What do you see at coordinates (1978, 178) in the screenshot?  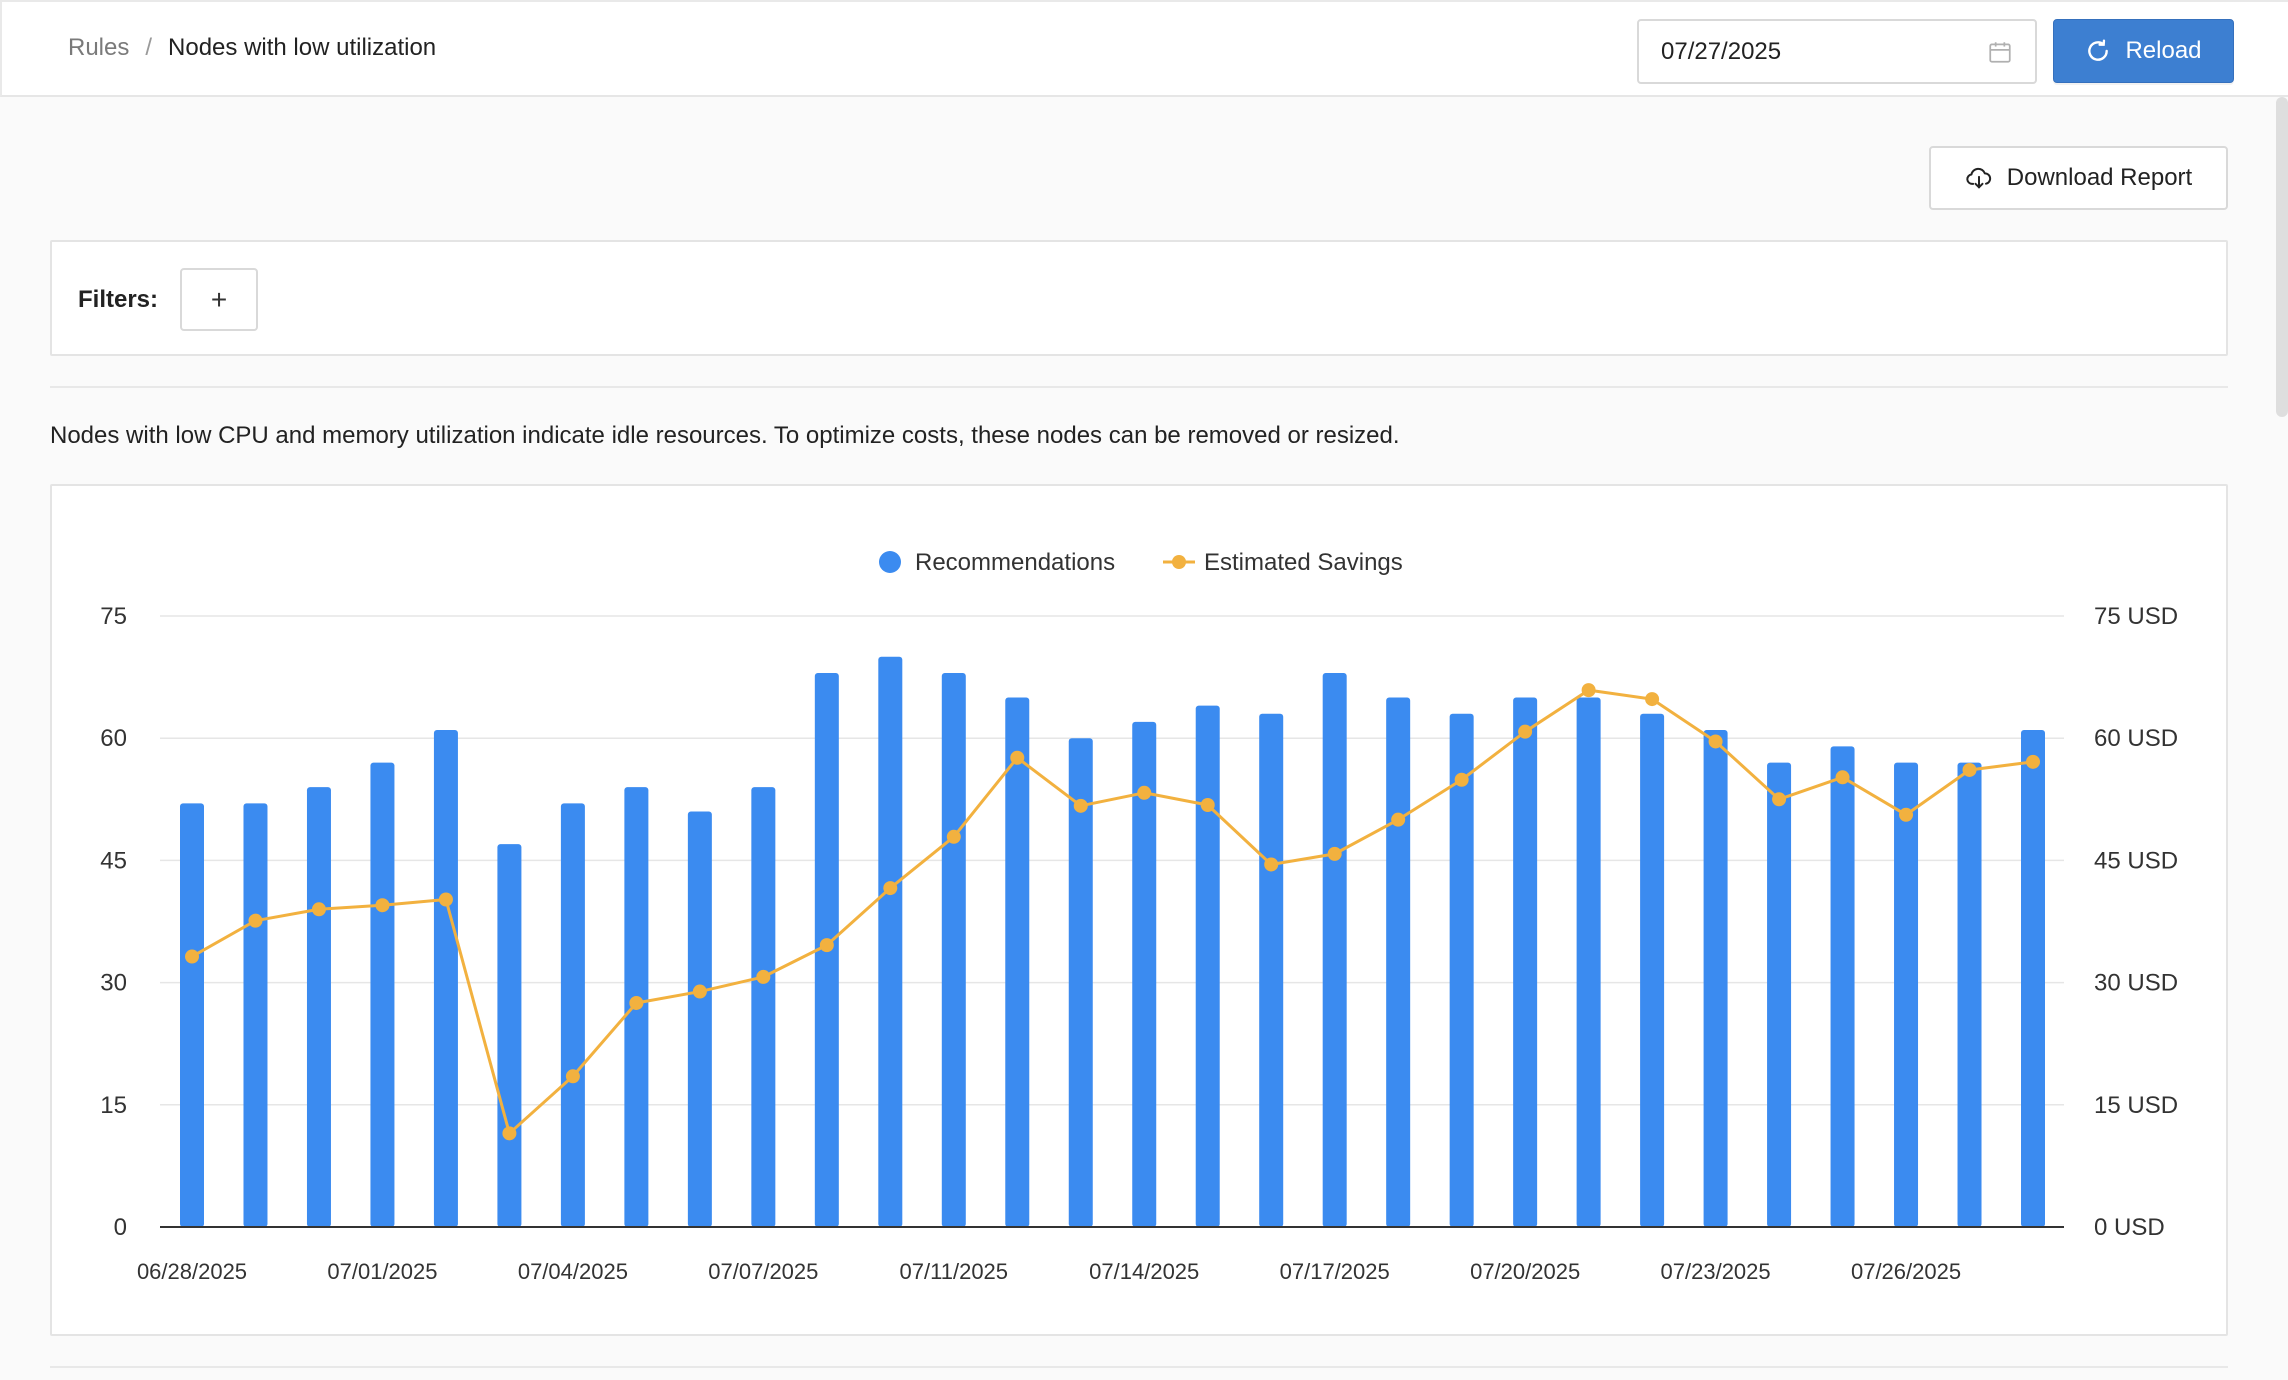 I see `cloud-download-icon` at bounding box center [1978, 178].